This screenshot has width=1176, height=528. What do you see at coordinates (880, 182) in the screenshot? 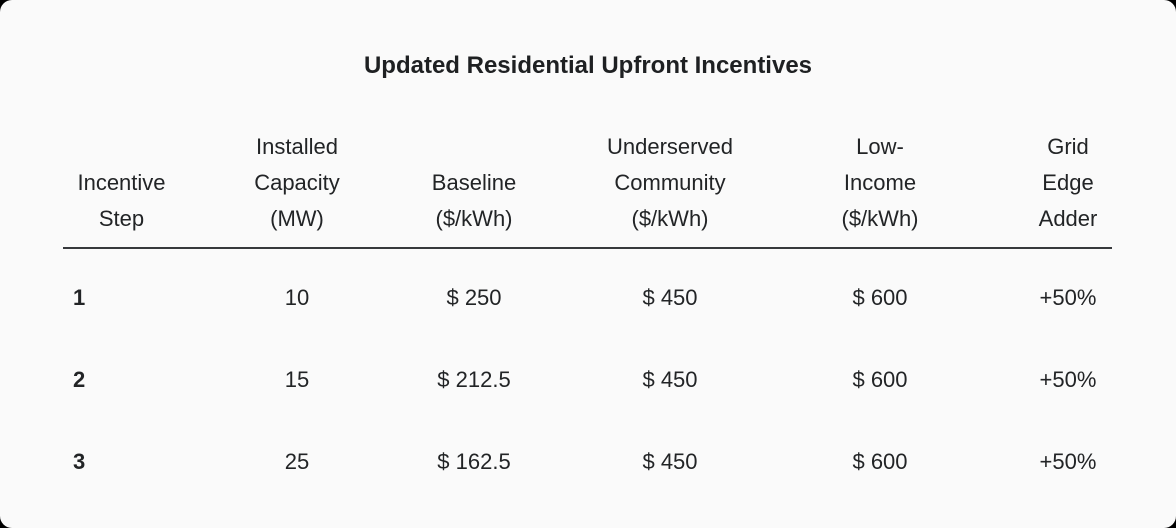
I see `header-line: Income` at bounding box center [880, 182].